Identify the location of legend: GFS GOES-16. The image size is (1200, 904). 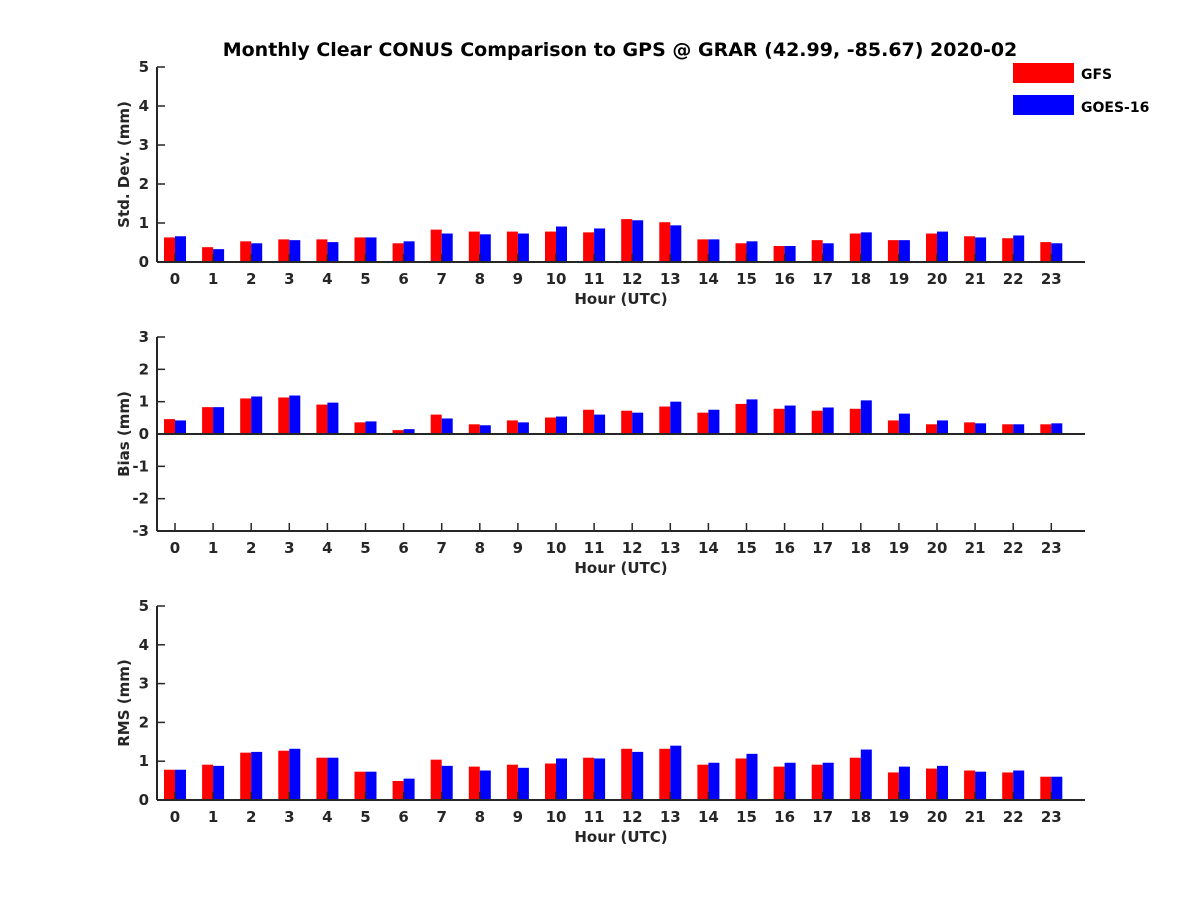
(1081, 89).